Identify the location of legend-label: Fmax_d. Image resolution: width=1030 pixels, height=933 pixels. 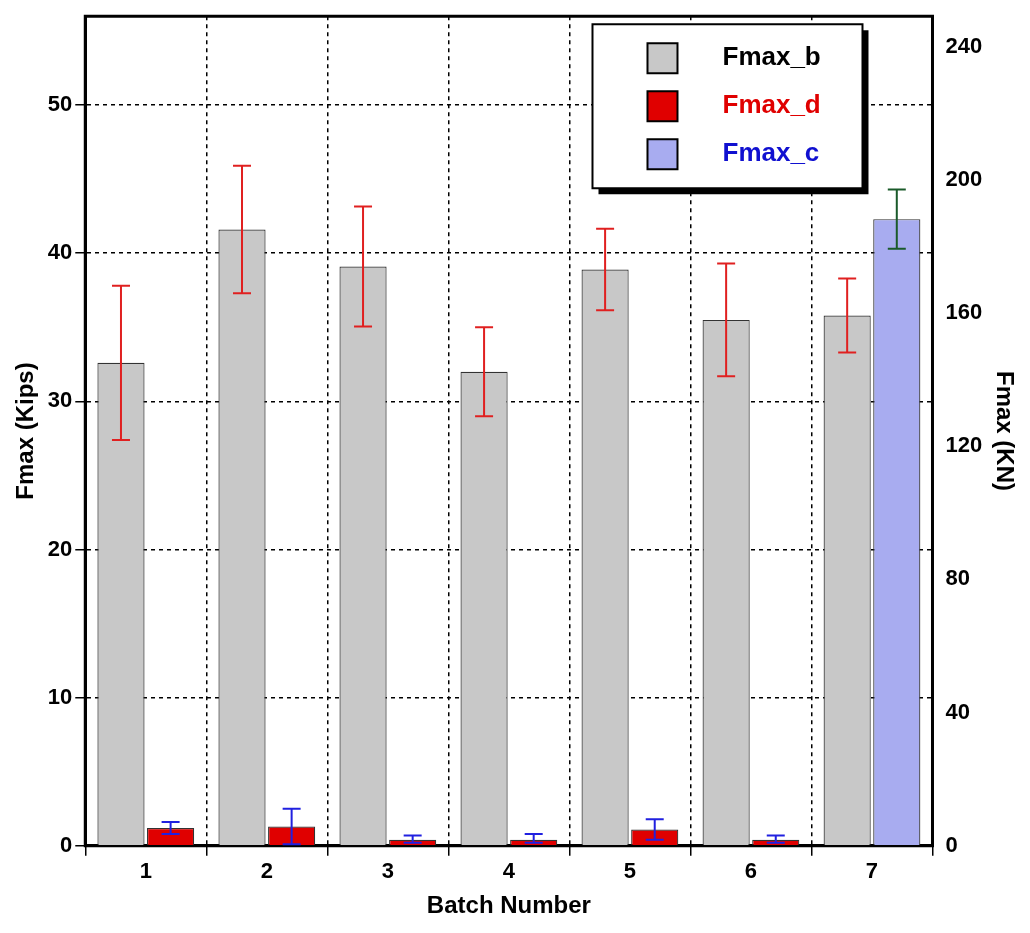
(771, 104).